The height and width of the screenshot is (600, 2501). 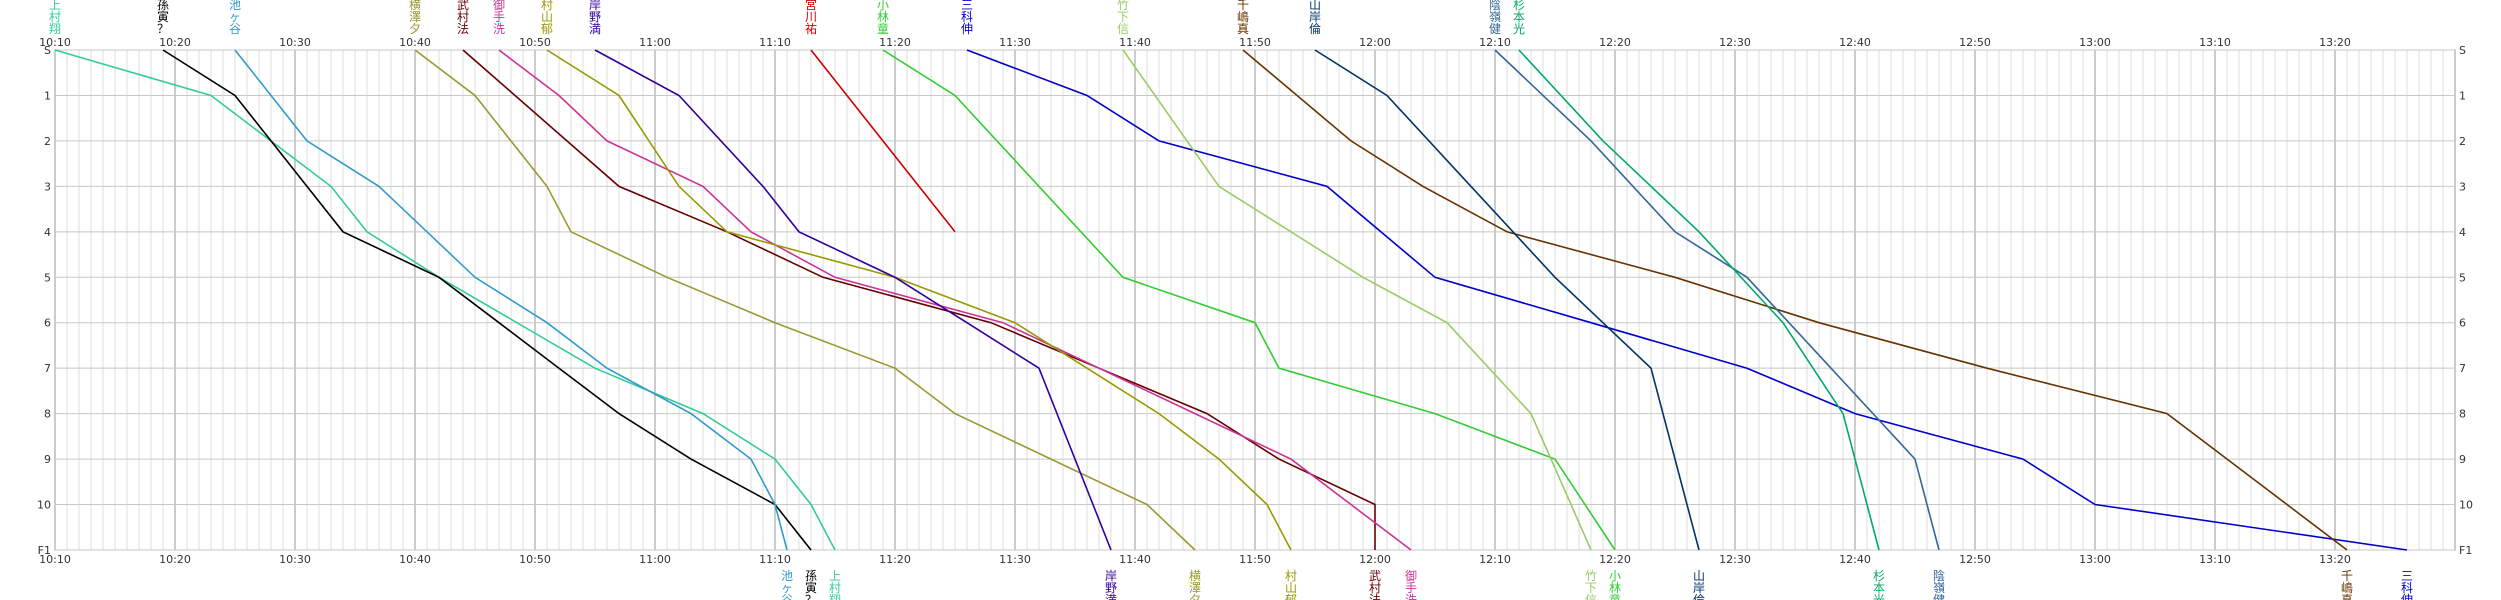 I want to click on station-label-right: F1, so click(x=2465, y=550).